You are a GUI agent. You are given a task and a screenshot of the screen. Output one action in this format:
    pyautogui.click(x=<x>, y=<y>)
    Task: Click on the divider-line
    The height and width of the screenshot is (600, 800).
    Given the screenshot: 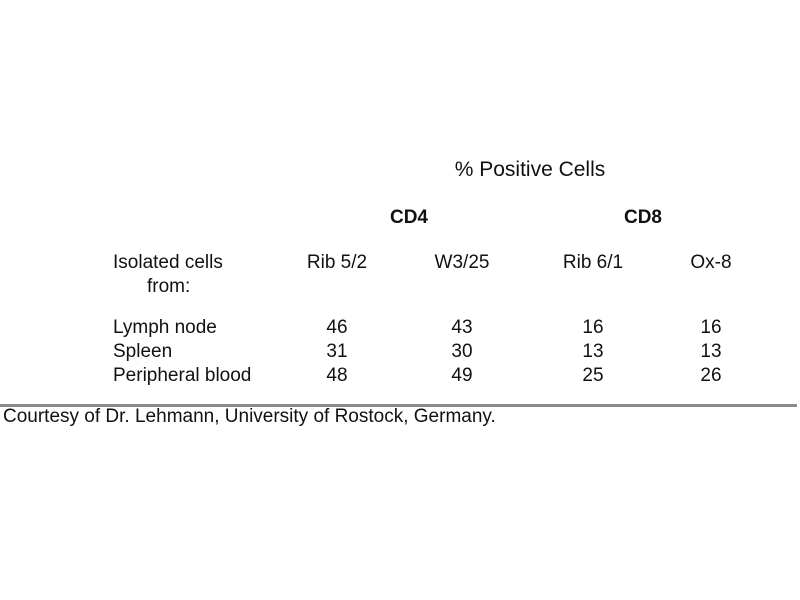 What is the action you would take?
    pyautogui.click(x=398, y=405)
    